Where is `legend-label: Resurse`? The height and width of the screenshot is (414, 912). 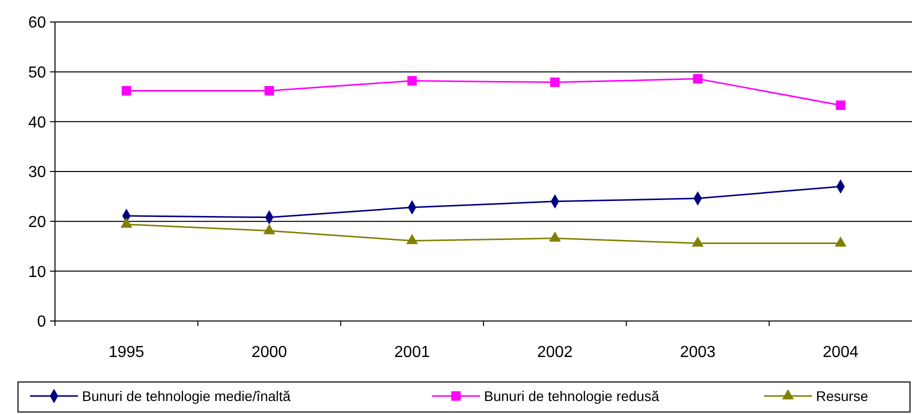
legend-label: Resurse is located at coordinates (842, 396).